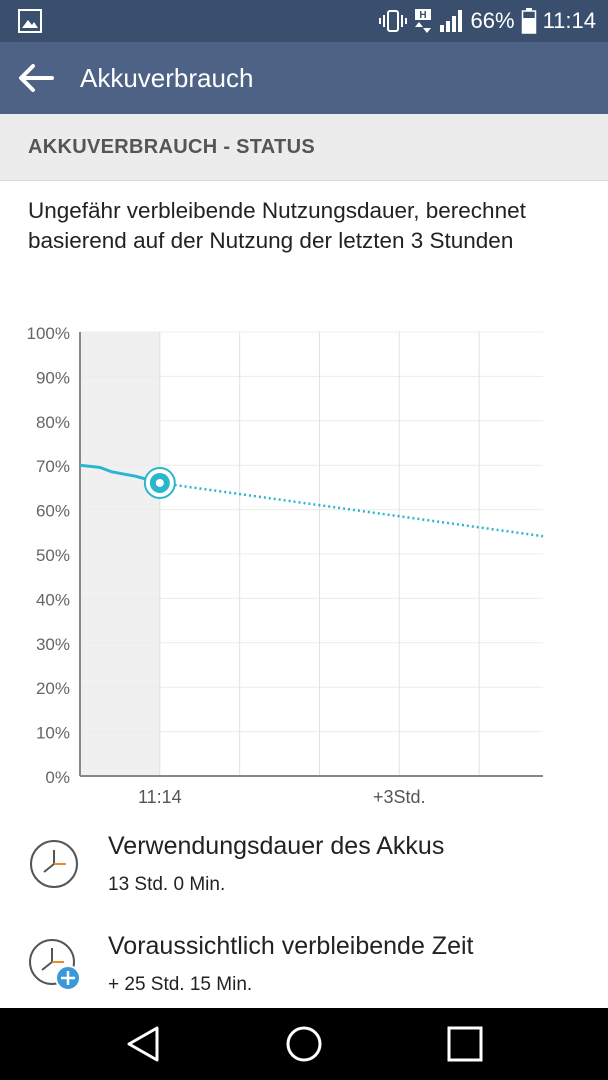 This screenshot has width=608, height=1080. I want to click on remaining-time-label: Voraussichtlich verbleibende Zeit, so click(291, 946).